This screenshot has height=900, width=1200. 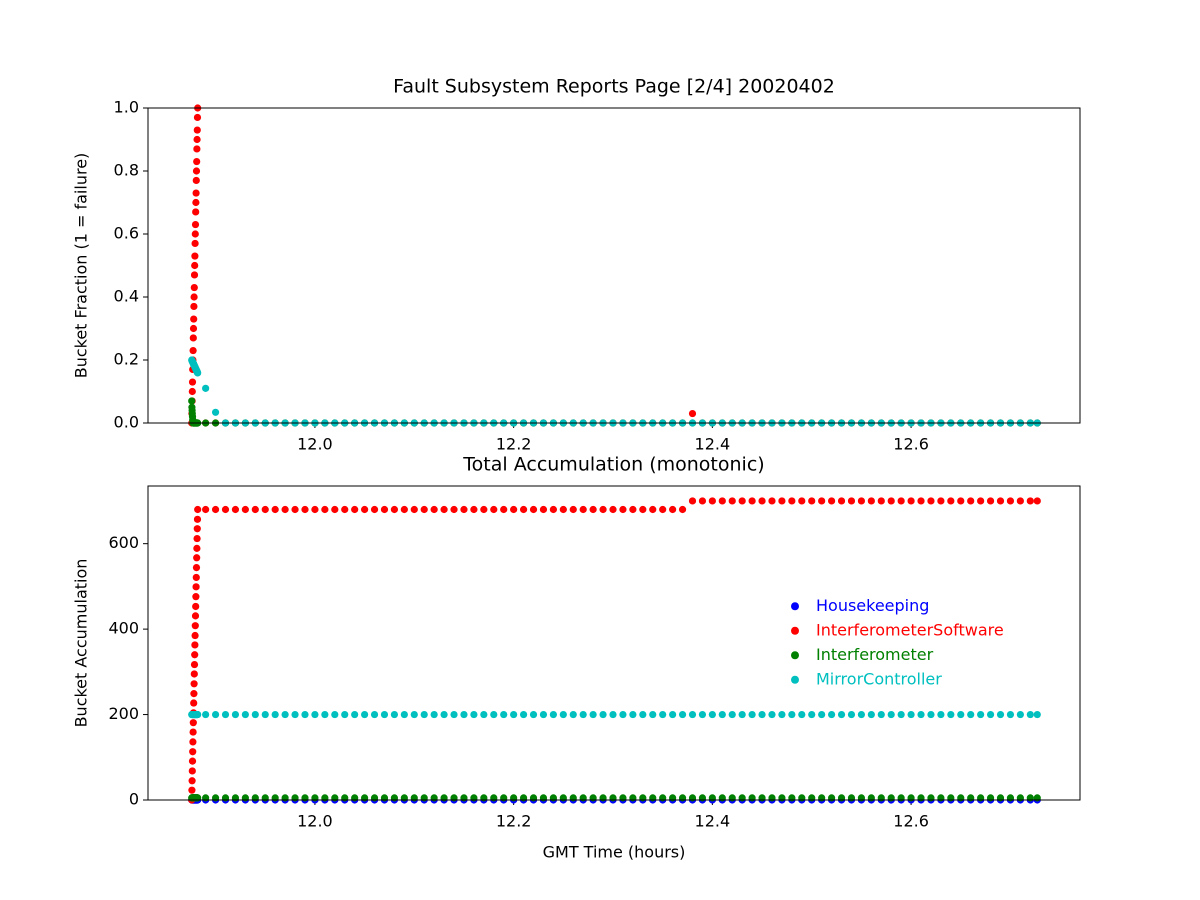 What do you see at coordinates (910, 629) in the screenshot?
I see `legend-label: InterferometerSoftware` at bounding box center [910, 629].